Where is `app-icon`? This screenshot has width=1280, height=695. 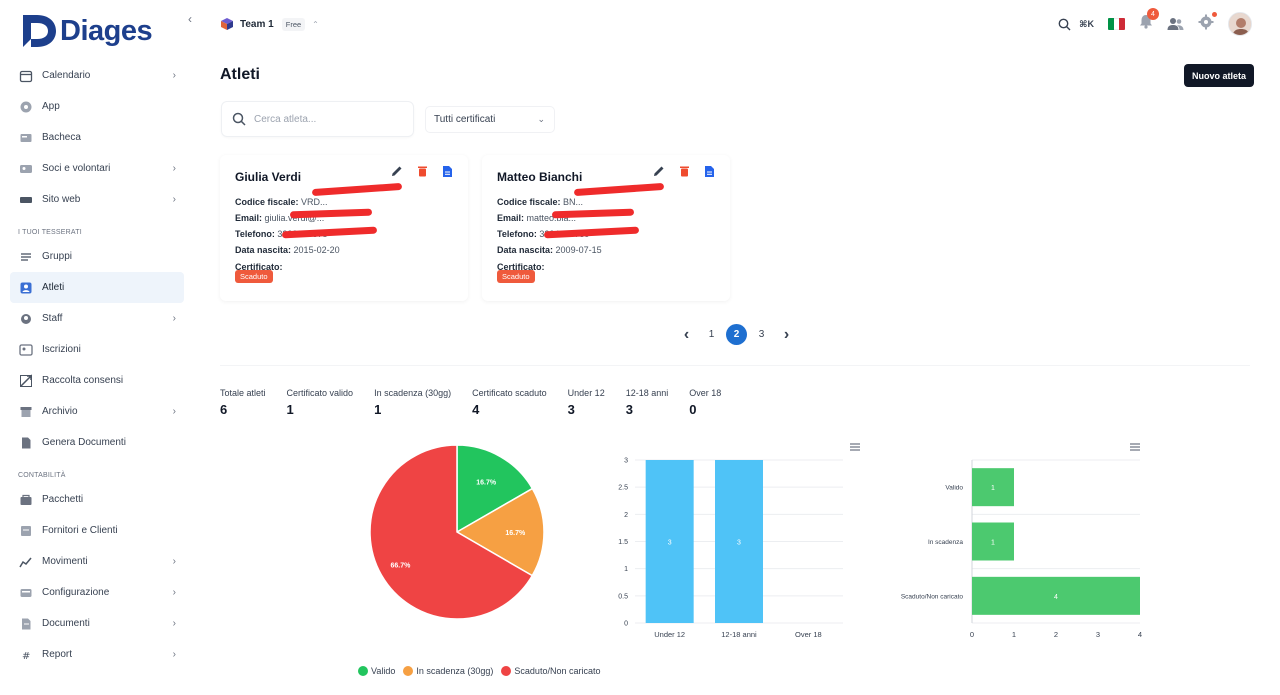
app-icon is located at coordinates (26, 107).